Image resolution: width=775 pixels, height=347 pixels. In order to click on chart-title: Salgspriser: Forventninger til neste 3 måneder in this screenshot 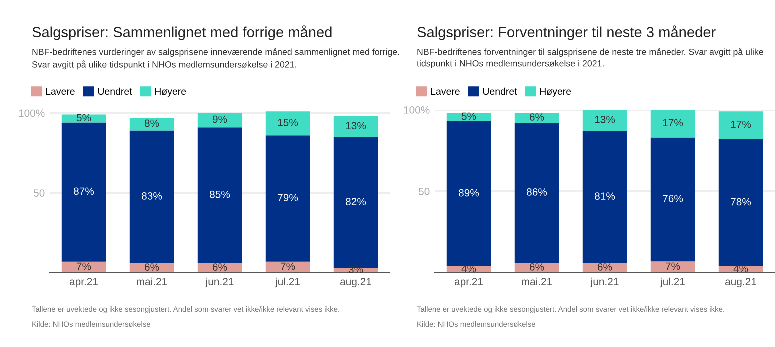, I will do `click(567, 33)`.